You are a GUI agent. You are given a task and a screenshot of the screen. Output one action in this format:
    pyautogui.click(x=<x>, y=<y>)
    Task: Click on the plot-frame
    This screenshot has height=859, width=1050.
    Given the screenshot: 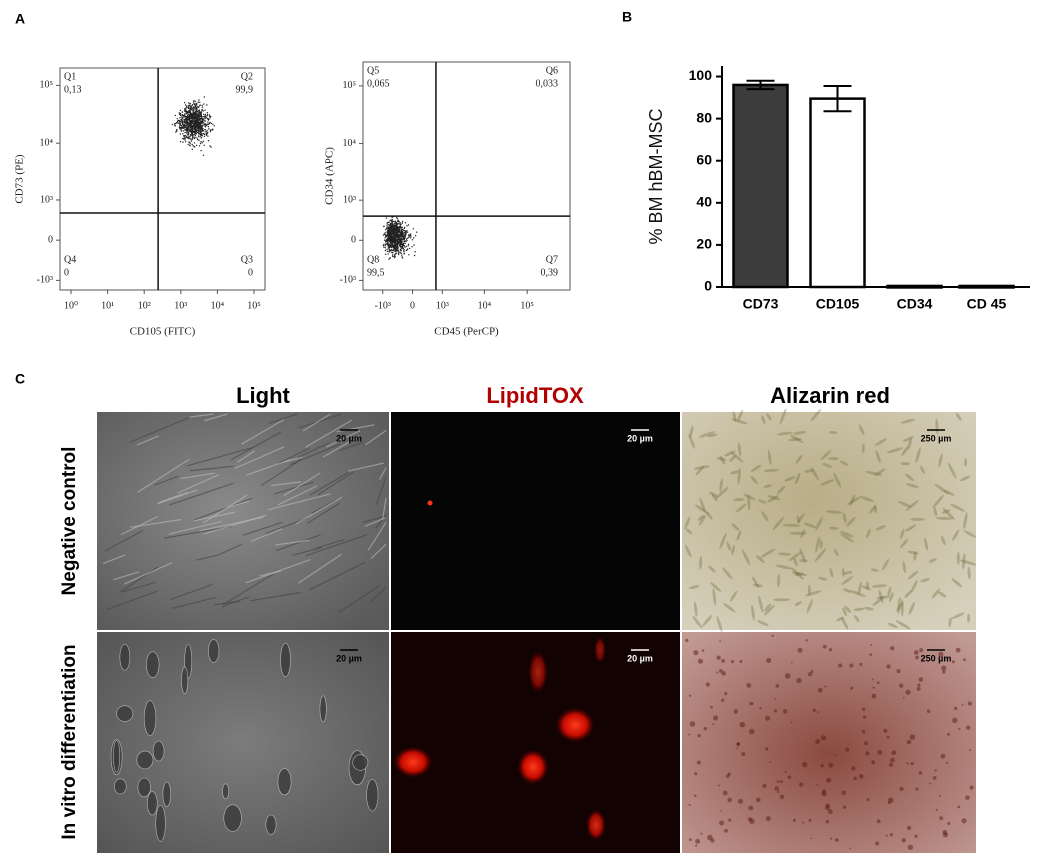 What is the action you would take?
    pyautogui.click(x=162, y=179)
    